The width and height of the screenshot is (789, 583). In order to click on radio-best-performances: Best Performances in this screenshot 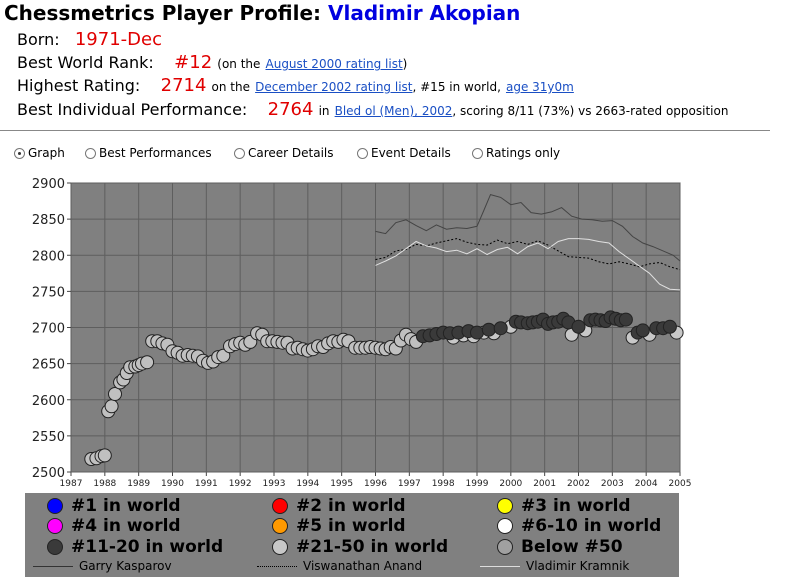, I will do `click(148, 153)`.